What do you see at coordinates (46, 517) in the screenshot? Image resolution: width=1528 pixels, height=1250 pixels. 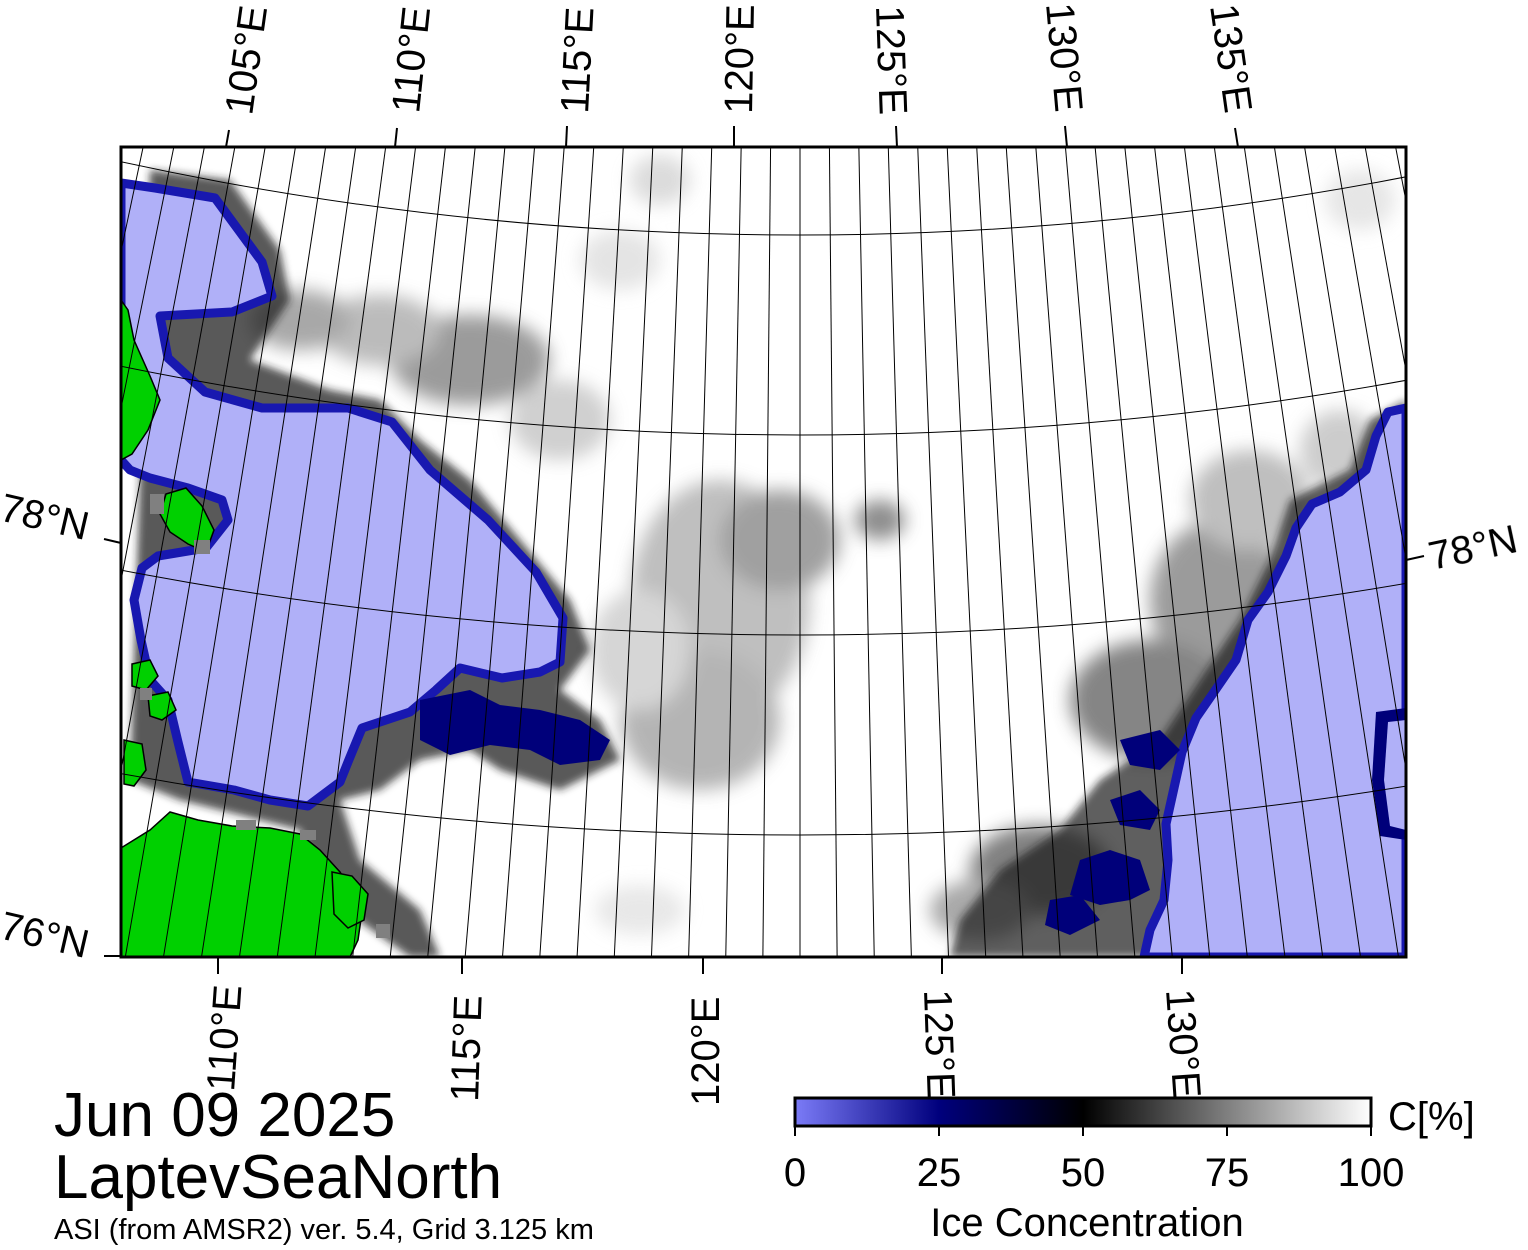 I see `lat-label-78-left: 78°N` at bounding box center [46, 517].